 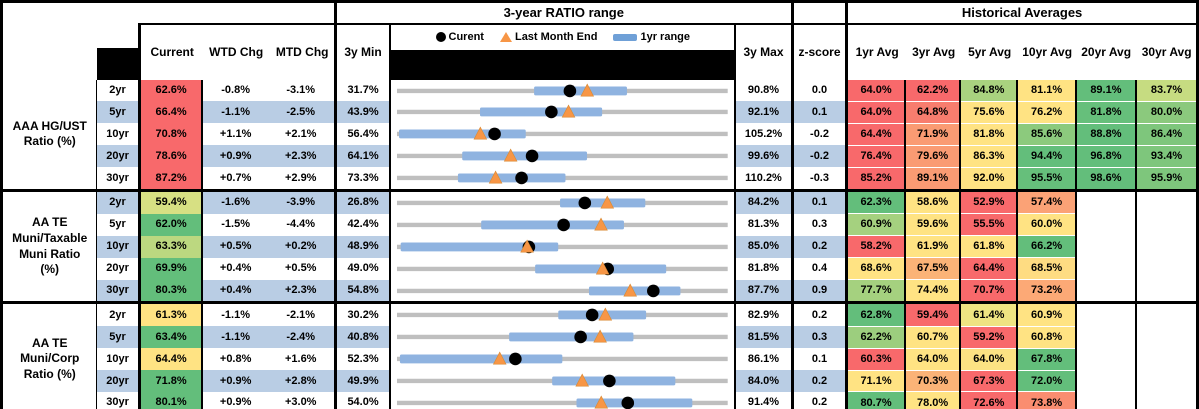 I want to click on mtd-chg-cell: -2.4%, so click(x=302, y=337).